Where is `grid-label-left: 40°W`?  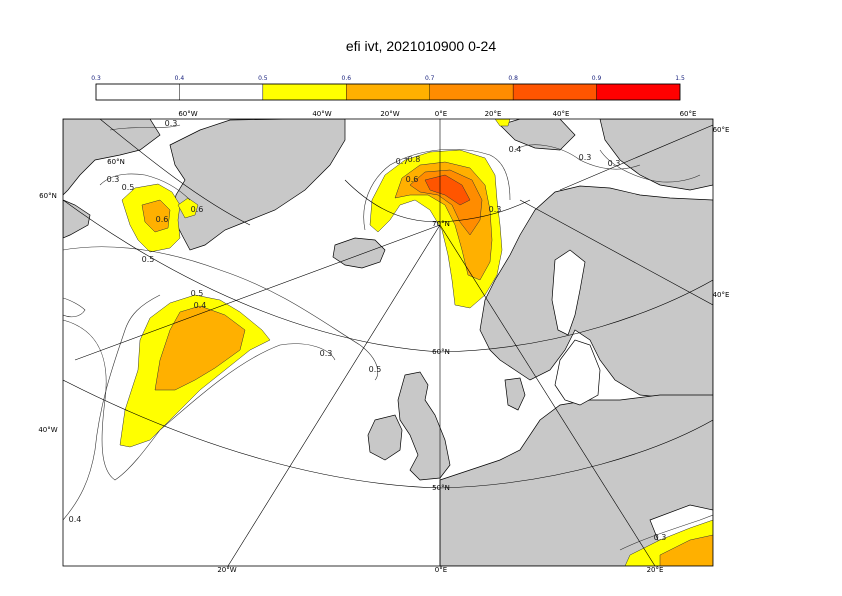 grid-label-left: 40°W is located at coordinates (47, 430).